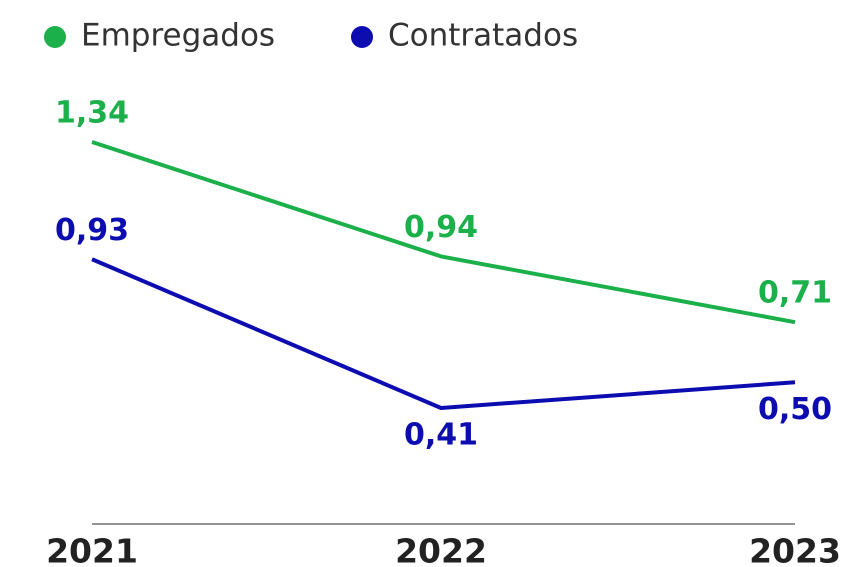 Image resolution: width=845 pixels, height=567 pixels. What do you see at coordinates (795, 293) in the screenshot?
I see `data-label: 0,71` at bounding box center [795, 293].